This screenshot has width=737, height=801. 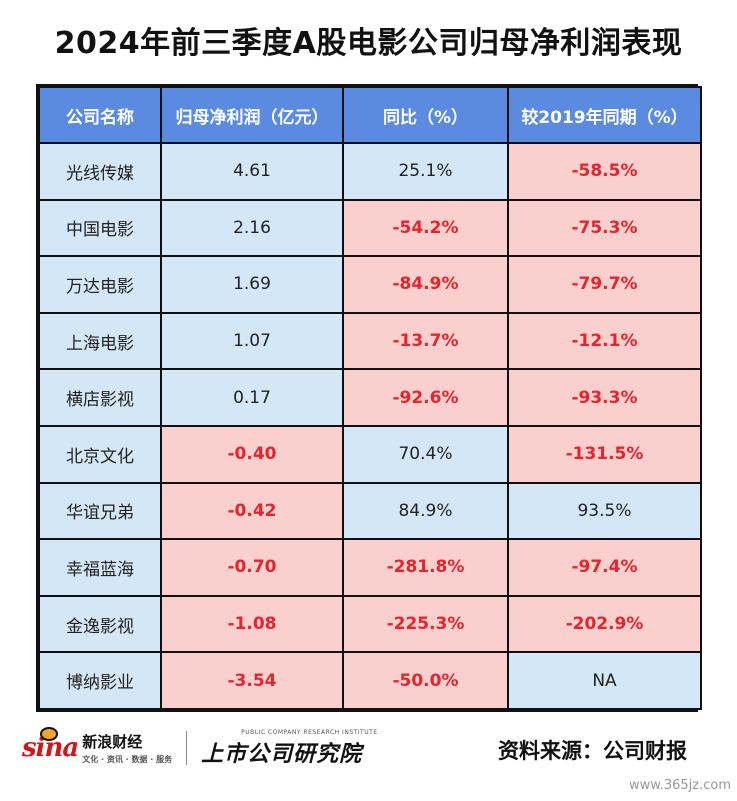 I want to click on column-header-yoy: 同比（%）, so click(x=425, y=115).